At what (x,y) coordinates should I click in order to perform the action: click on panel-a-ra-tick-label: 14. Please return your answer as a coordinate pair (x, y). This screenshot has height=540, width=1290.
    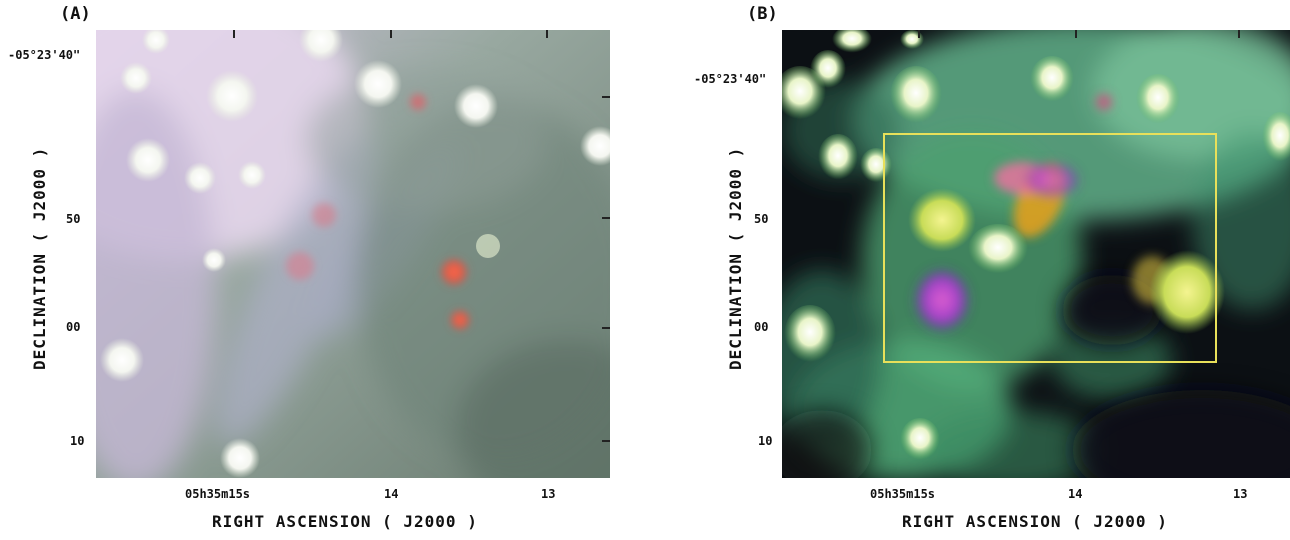
    Looking at the image, I should click on (391, 494).